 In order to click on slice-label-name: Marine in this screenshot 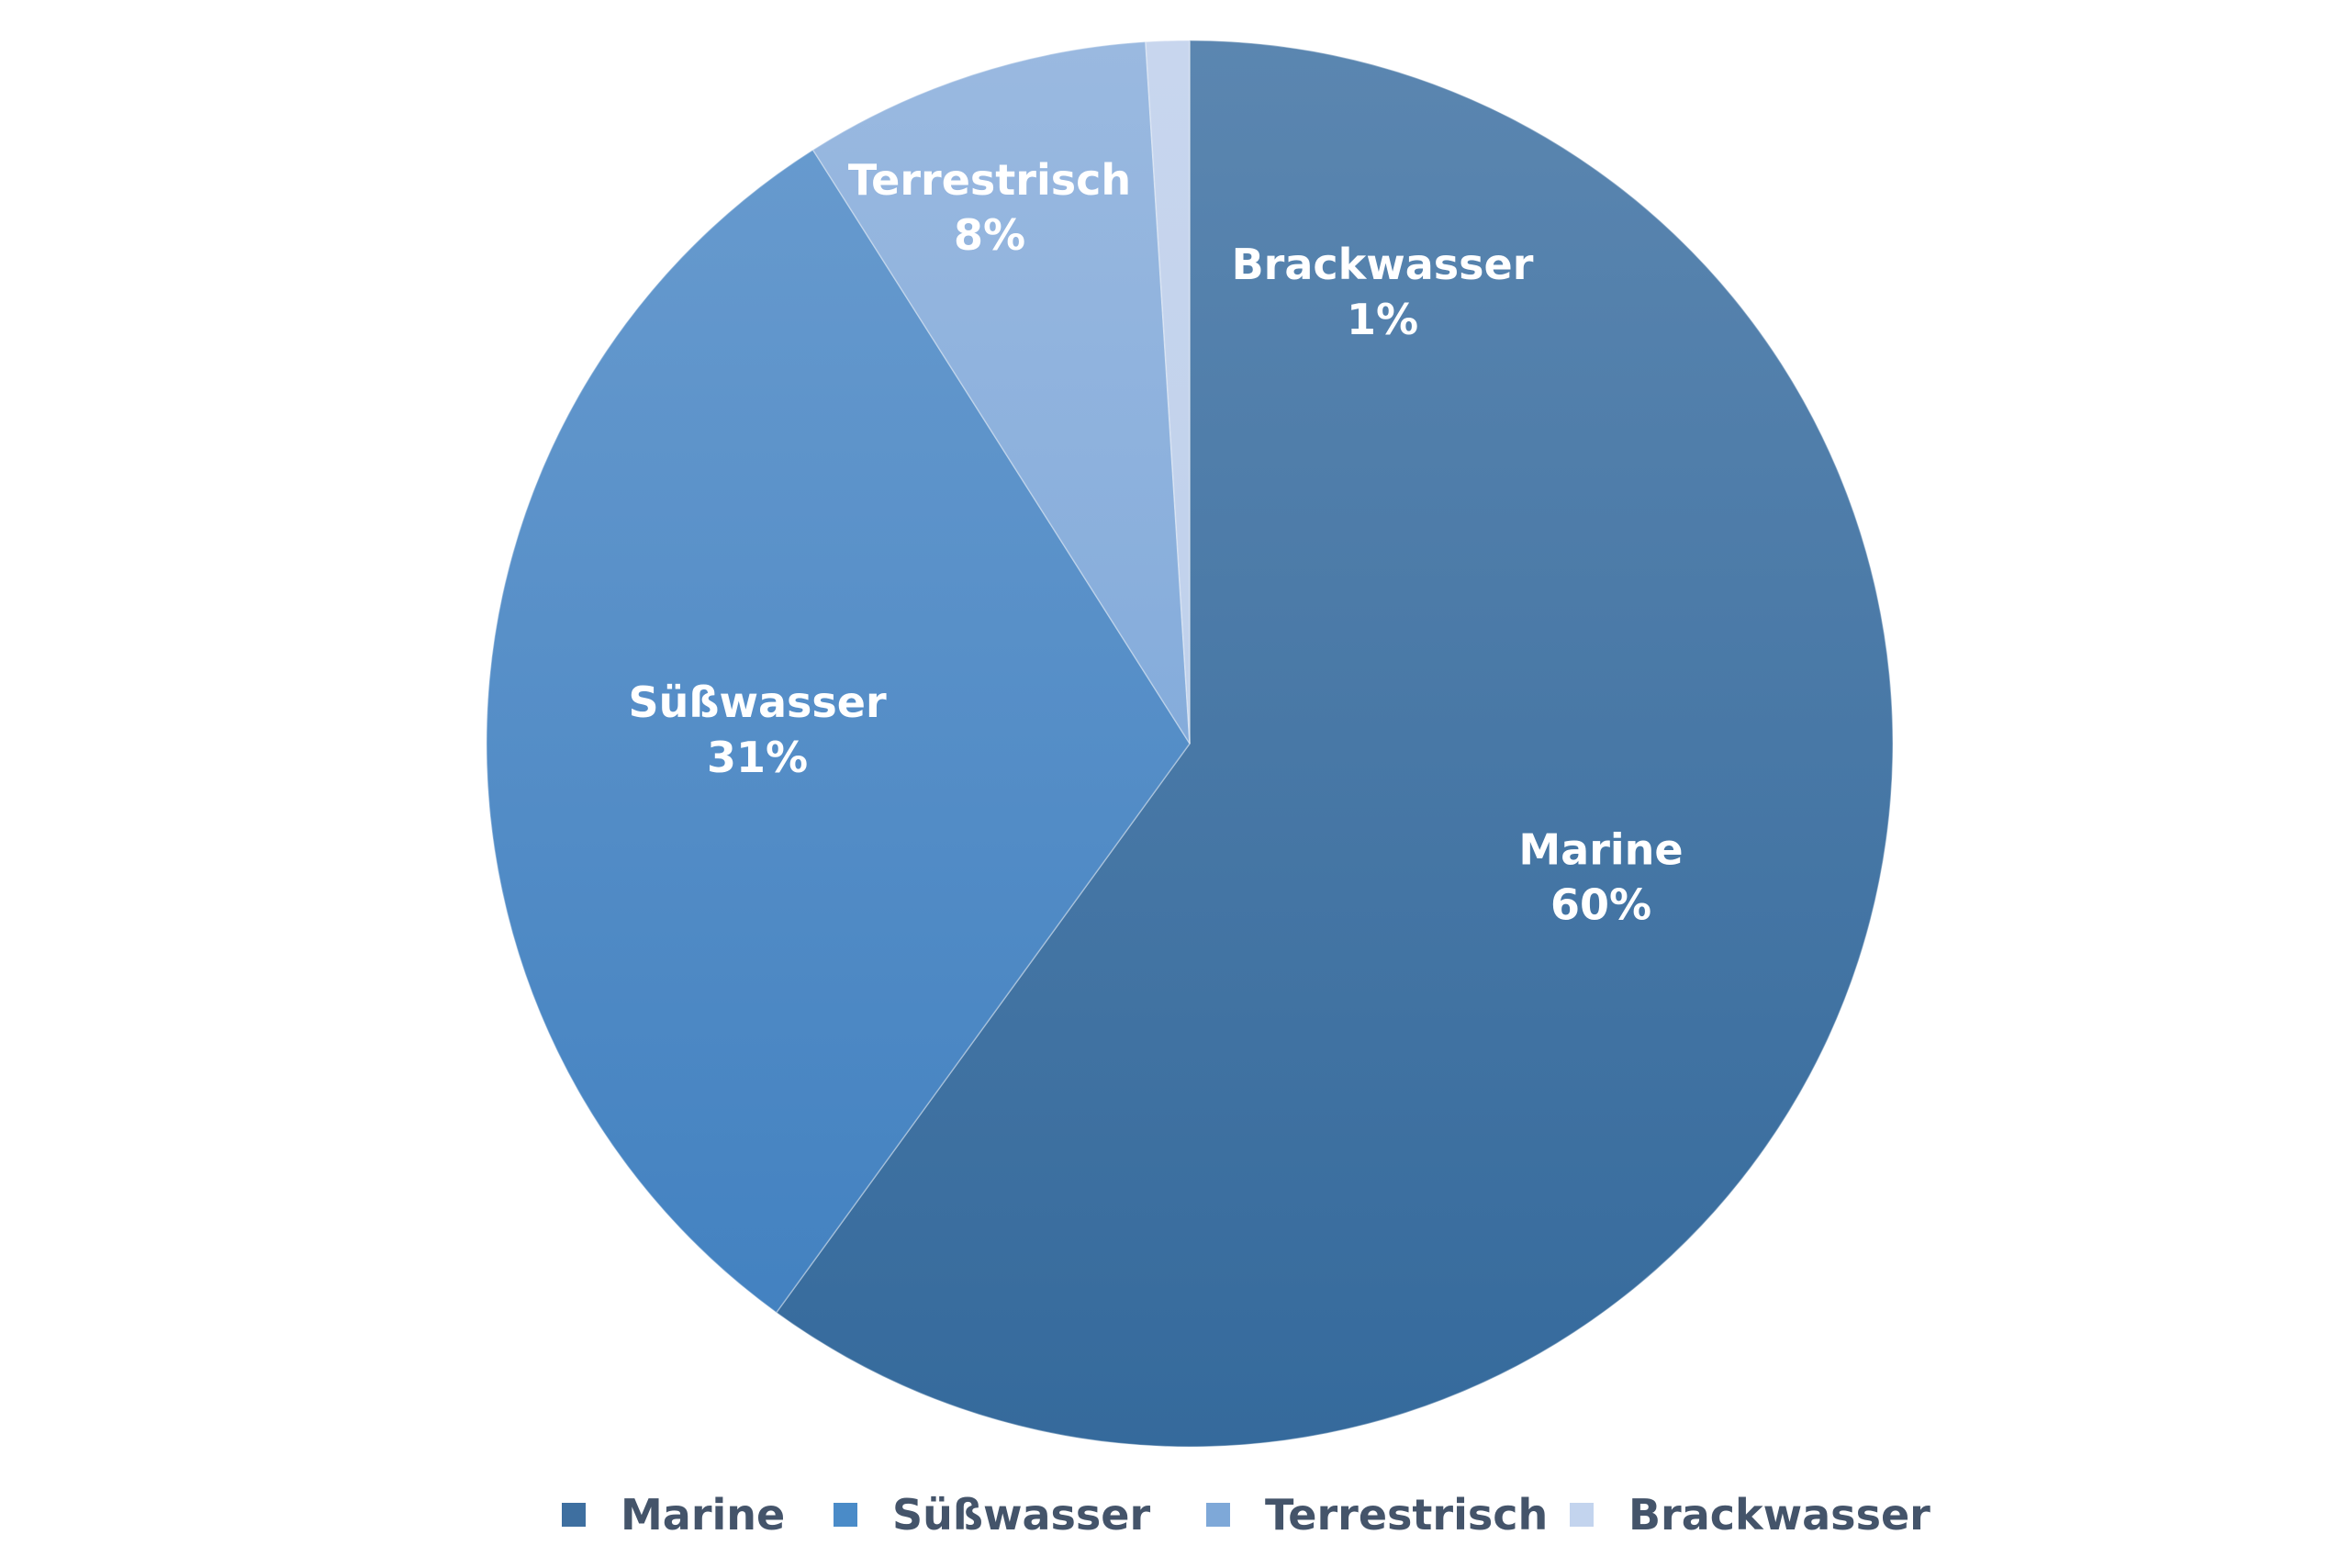, I will do `click(1600, 850)`.